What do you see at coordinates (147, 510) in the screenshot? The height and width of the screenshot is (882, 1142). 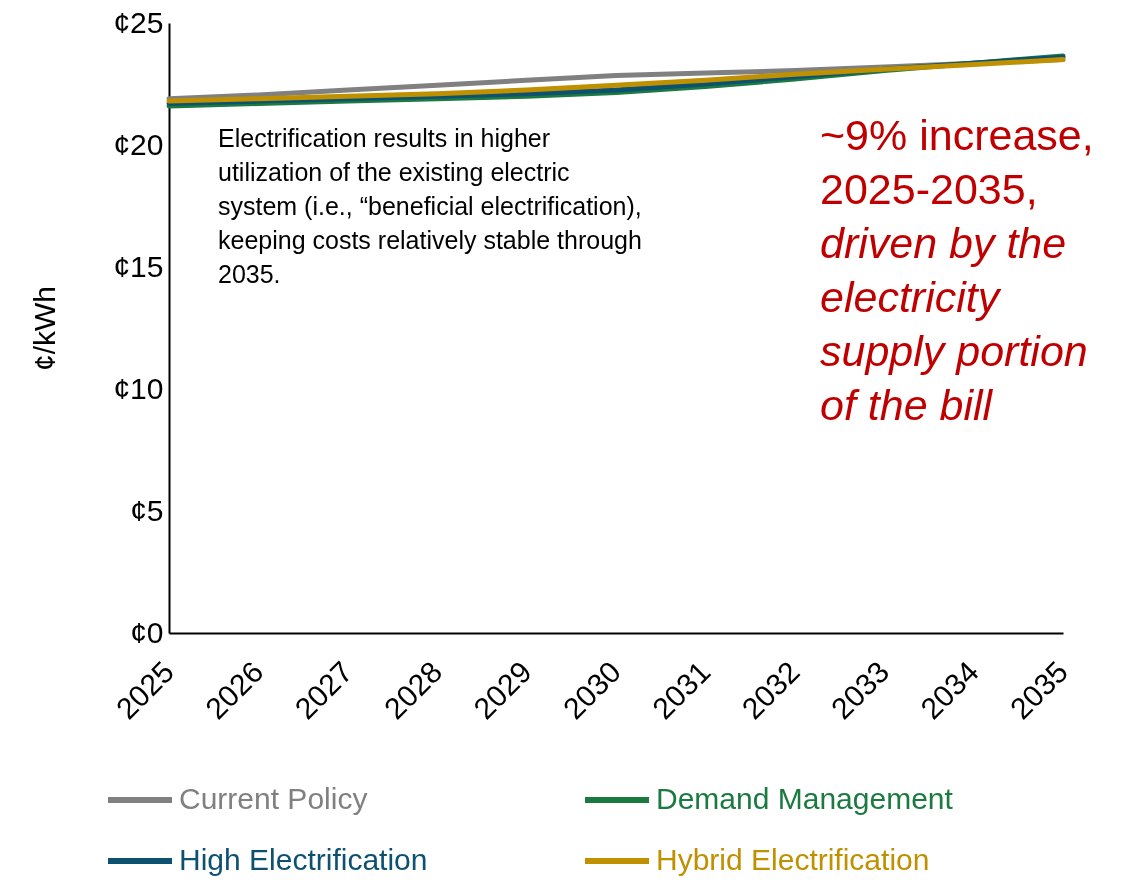 I see `y-tick-label: ¢5` at bounding box center [147, 510].